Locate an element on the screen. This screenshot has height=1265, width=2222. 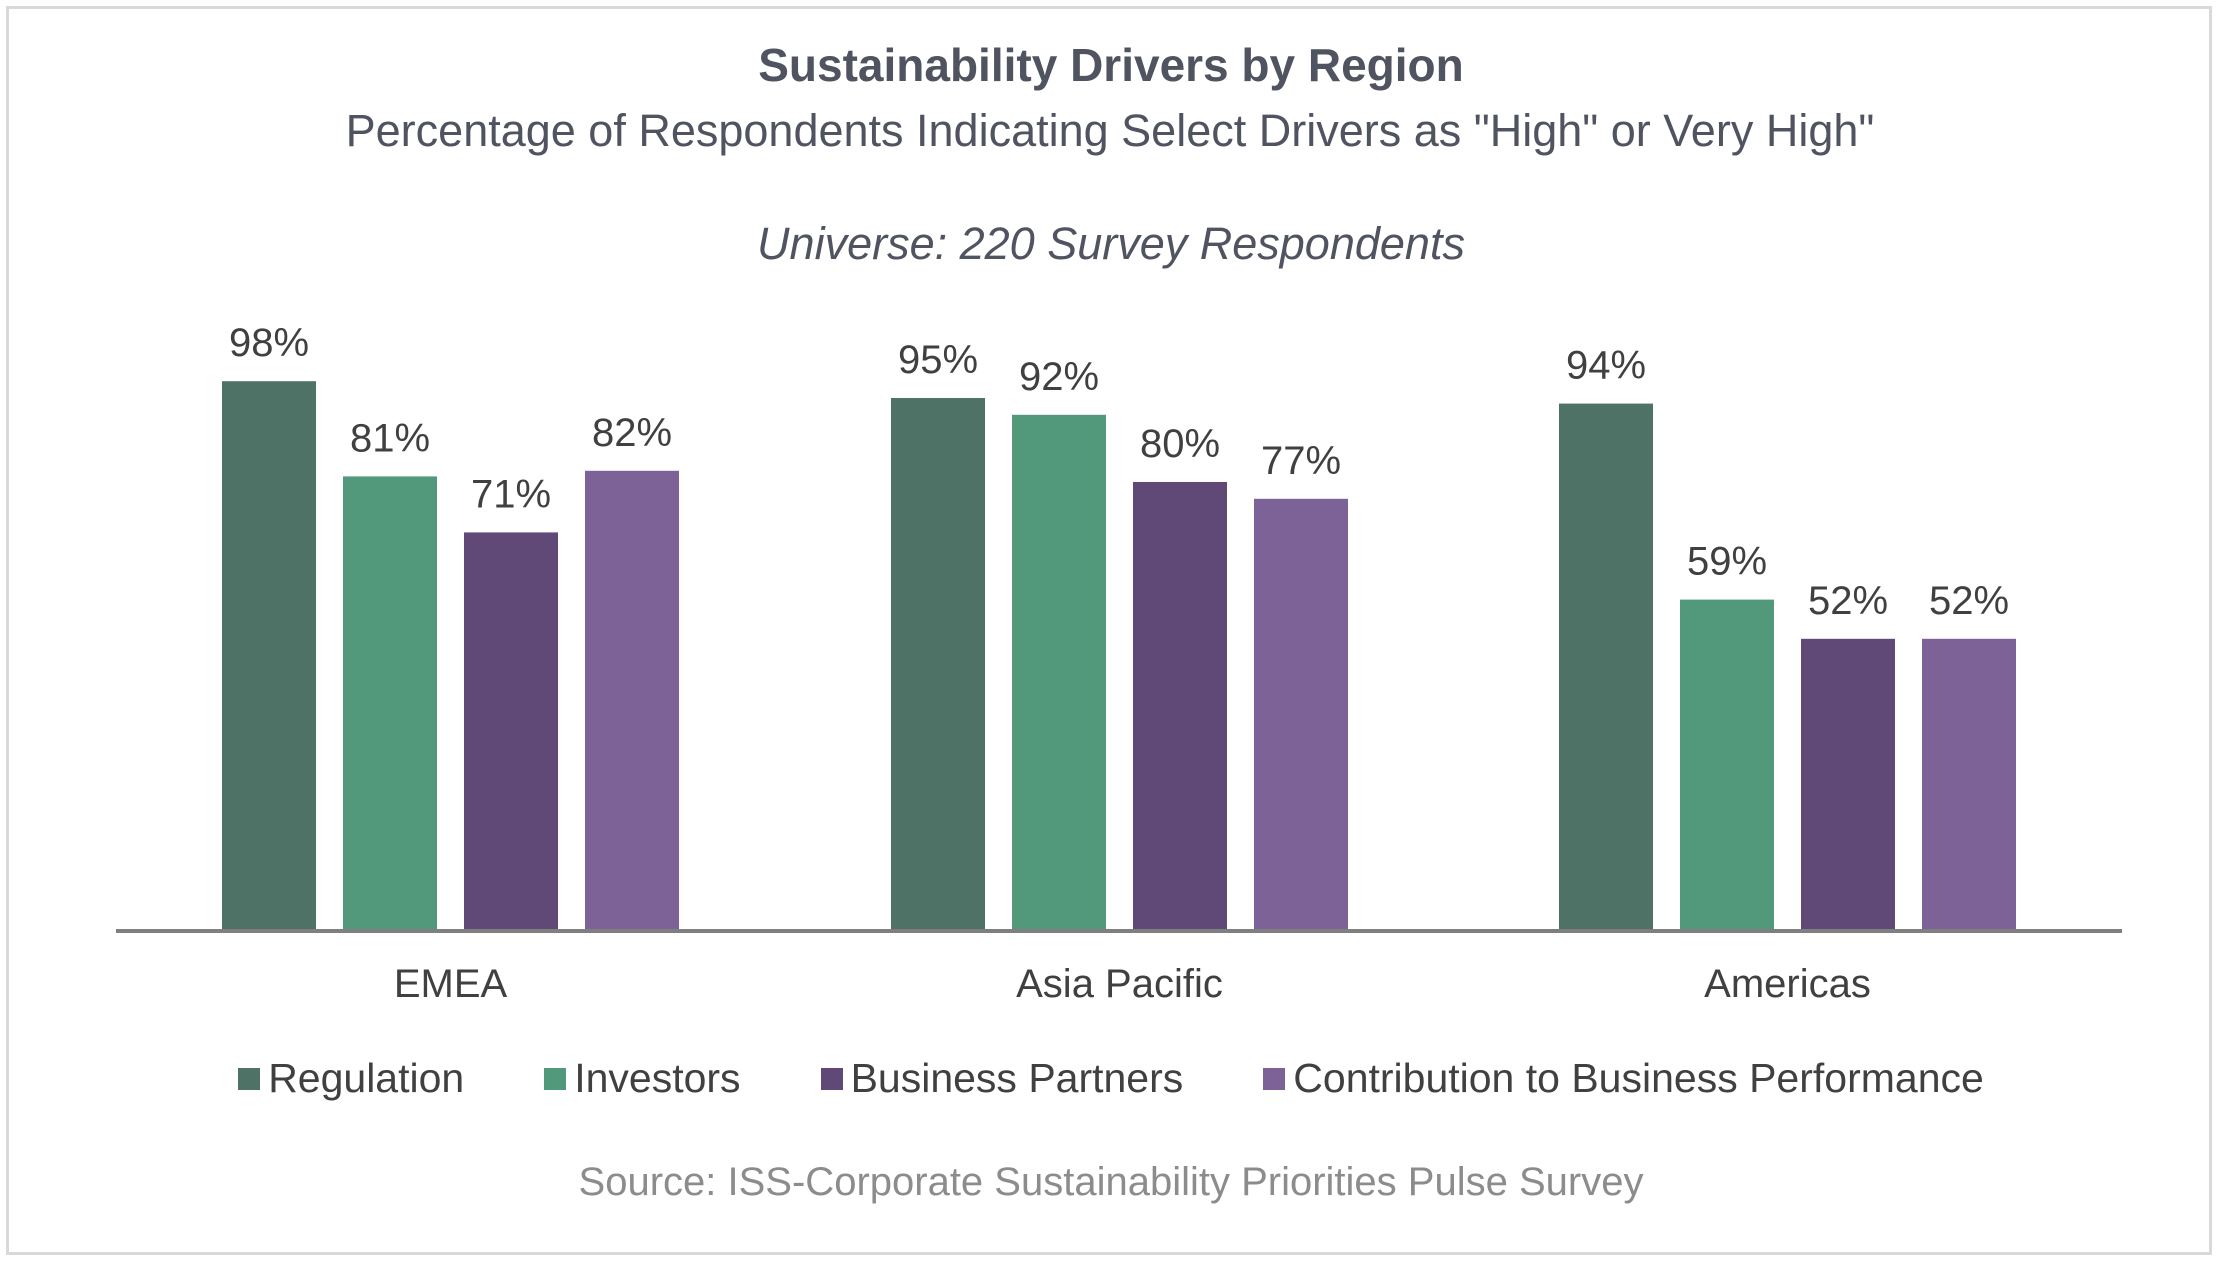
legend-item-investors: Investors is located at coordinates (642, 1078).